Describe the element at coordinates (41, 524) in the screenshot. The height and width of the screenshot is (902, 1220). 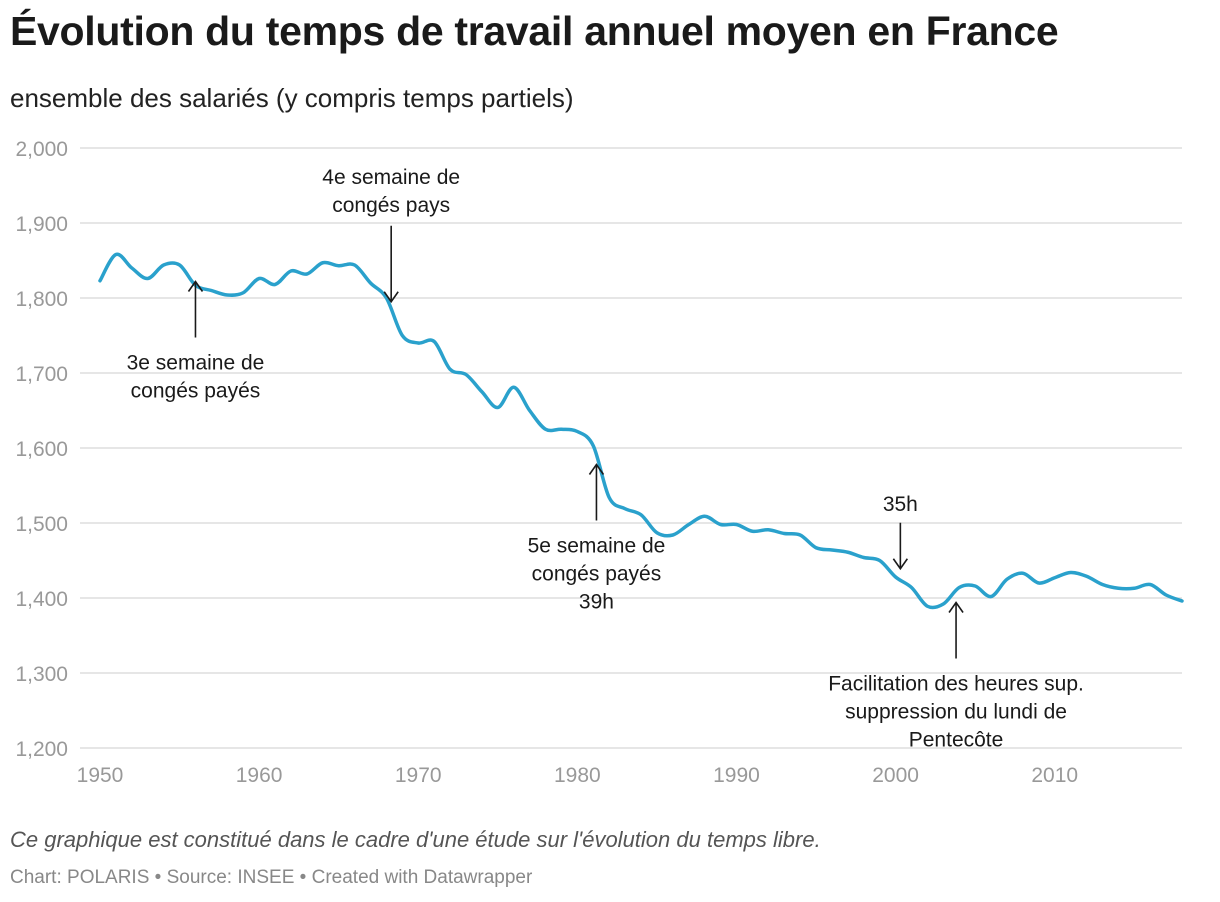
I see `y-tick-label: 1,500` at that location.